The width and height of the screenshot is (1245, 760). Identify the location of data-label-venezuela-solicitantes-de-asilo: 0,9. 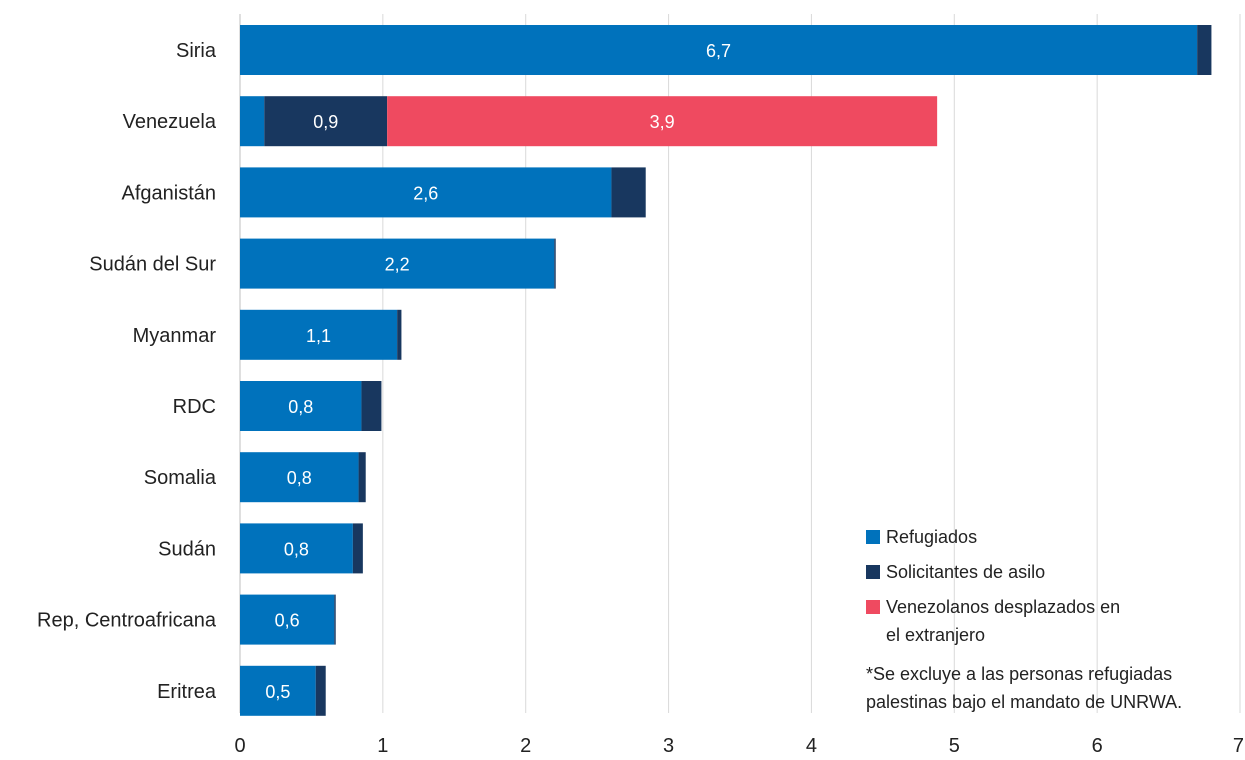
(325, 122).